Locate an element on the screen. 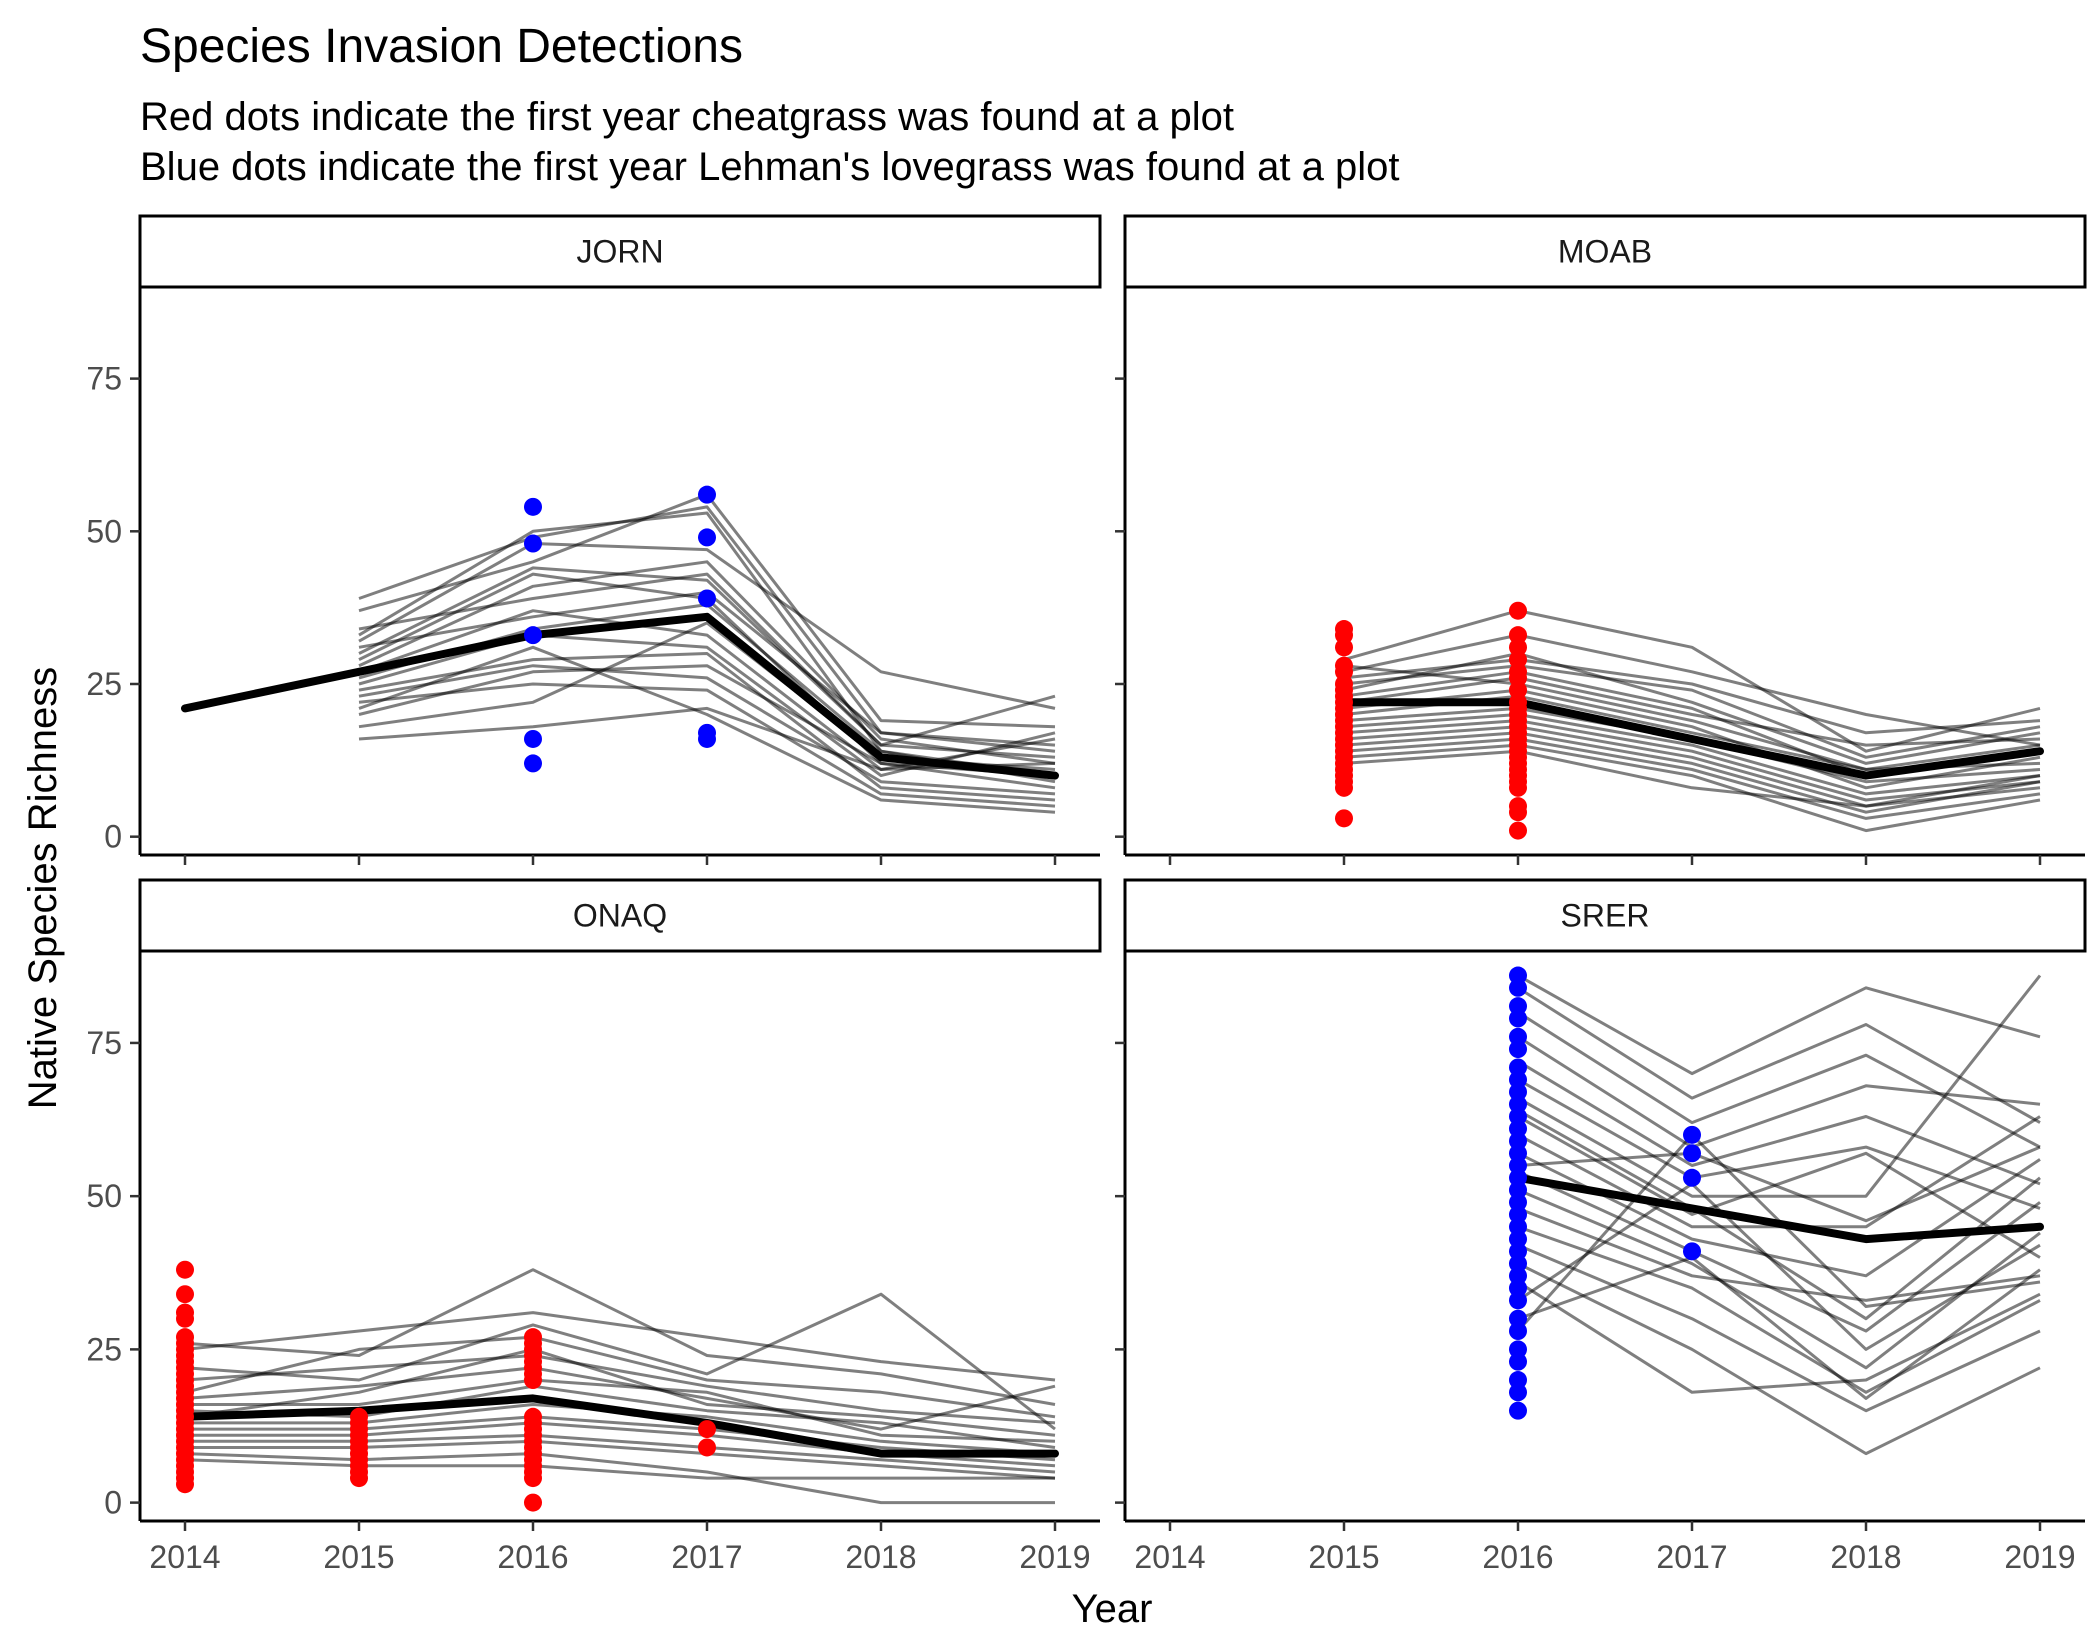 Image resolution: width=2100 pixels, height=1650 pixels. y-axis-title: Native Species Richness is located at coordinates (43, 888).